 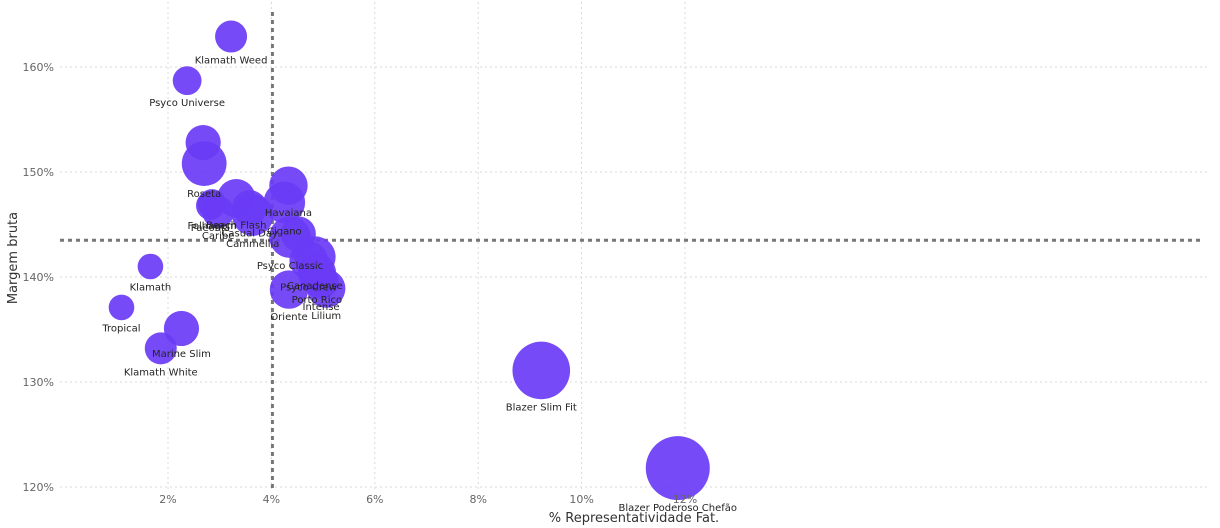 I want to click on bubble-label: Tropical, so click(x=120, y=328).